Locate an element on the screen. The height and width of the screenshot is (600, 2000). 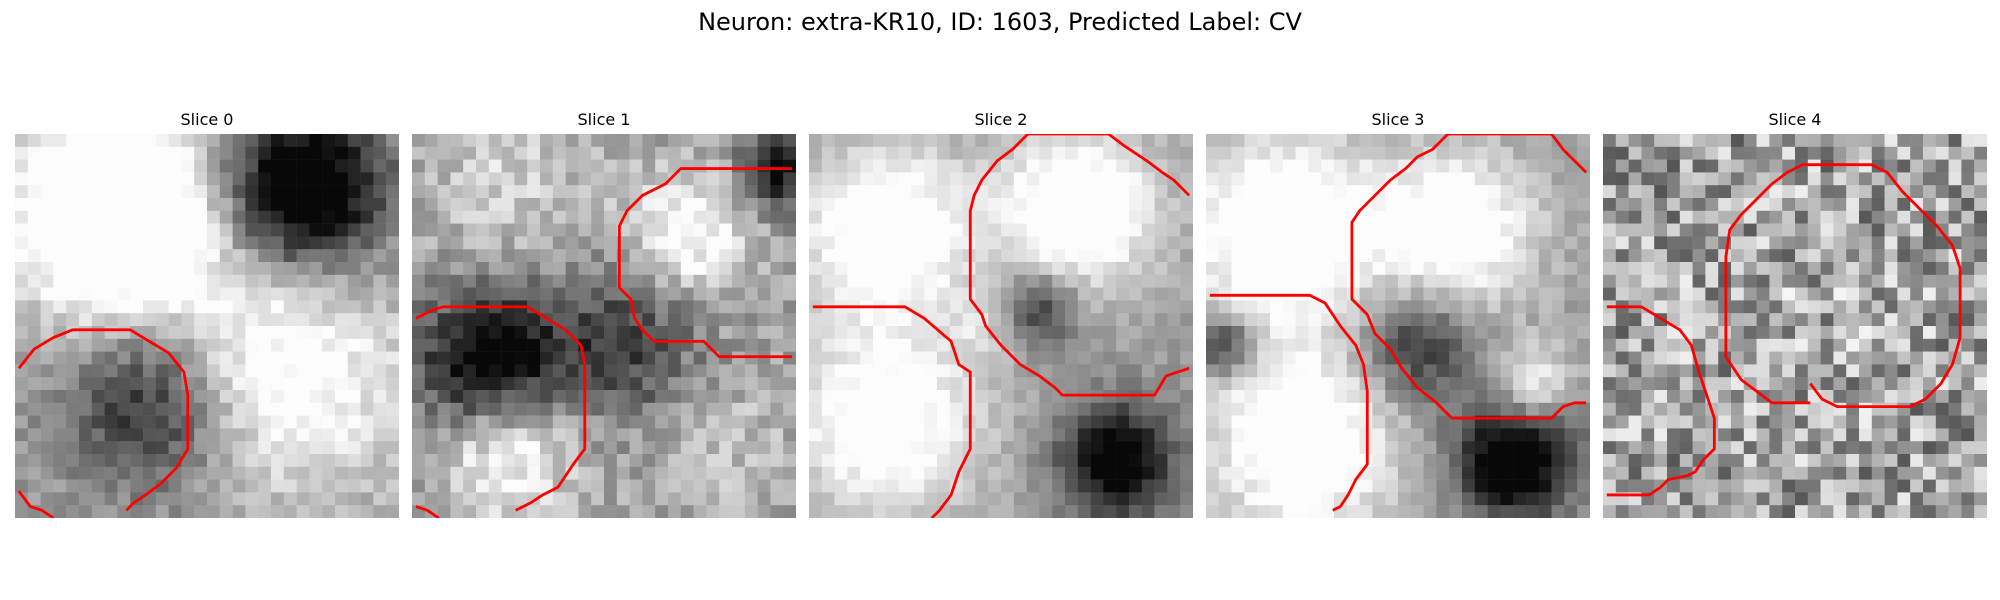
slice-panel-2: Slice 2 is located at coordinates (1001, 315).